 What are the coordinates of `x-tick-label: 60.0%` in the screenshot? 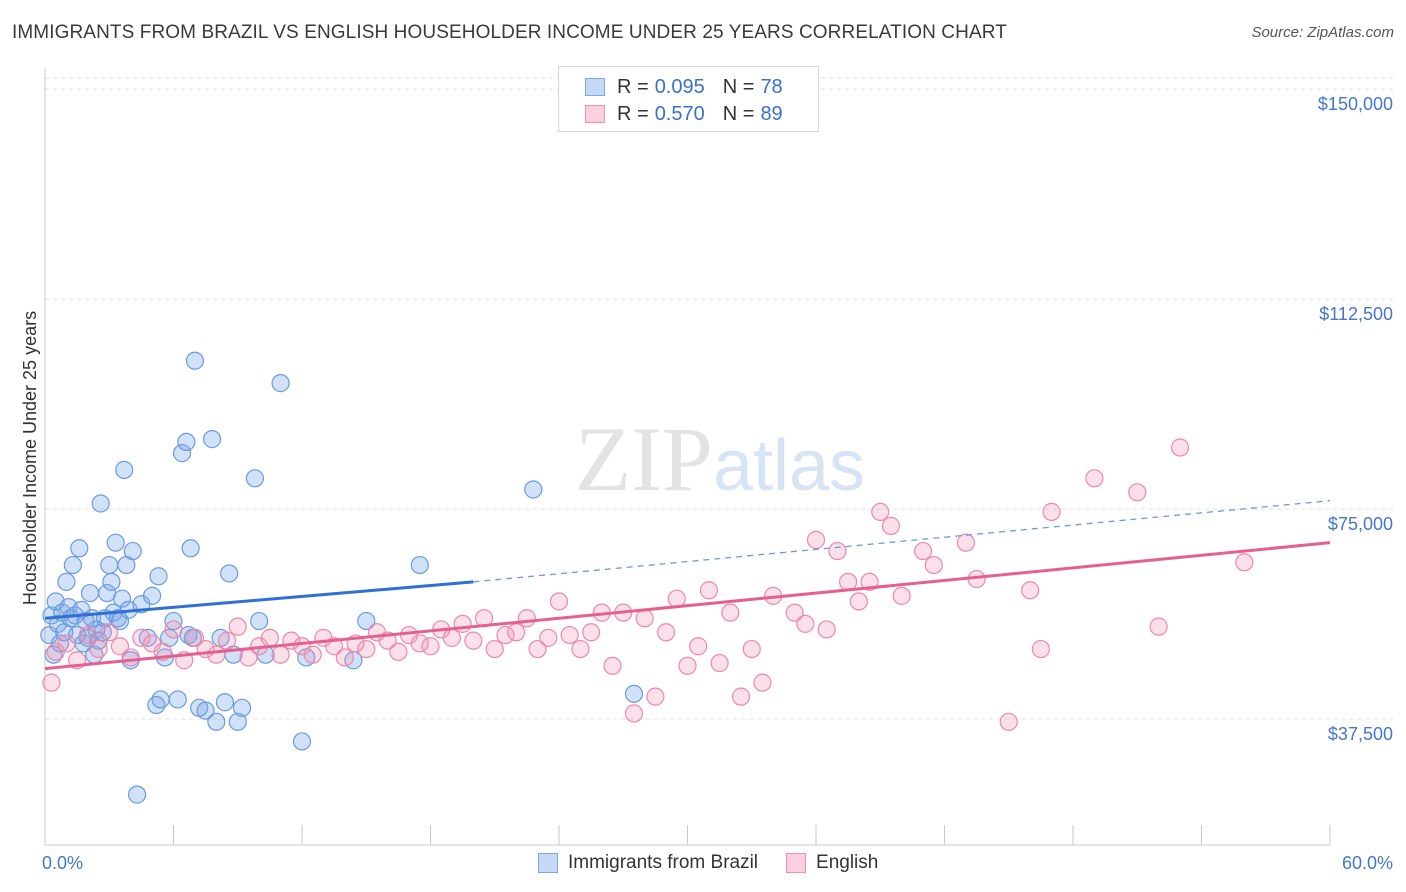 It's located at (1367, 863).